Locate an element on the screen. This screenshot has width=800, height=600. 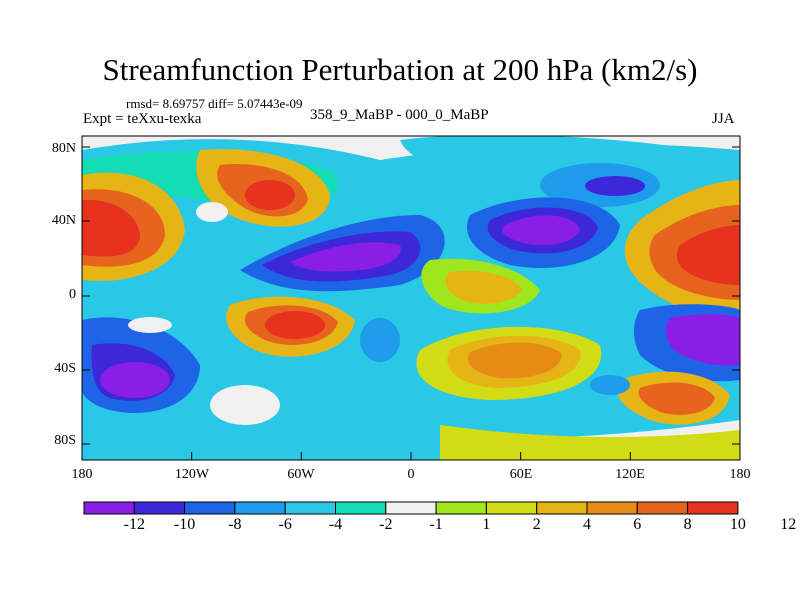
colorbar-label: 12 is located at coordinates (788, 524).